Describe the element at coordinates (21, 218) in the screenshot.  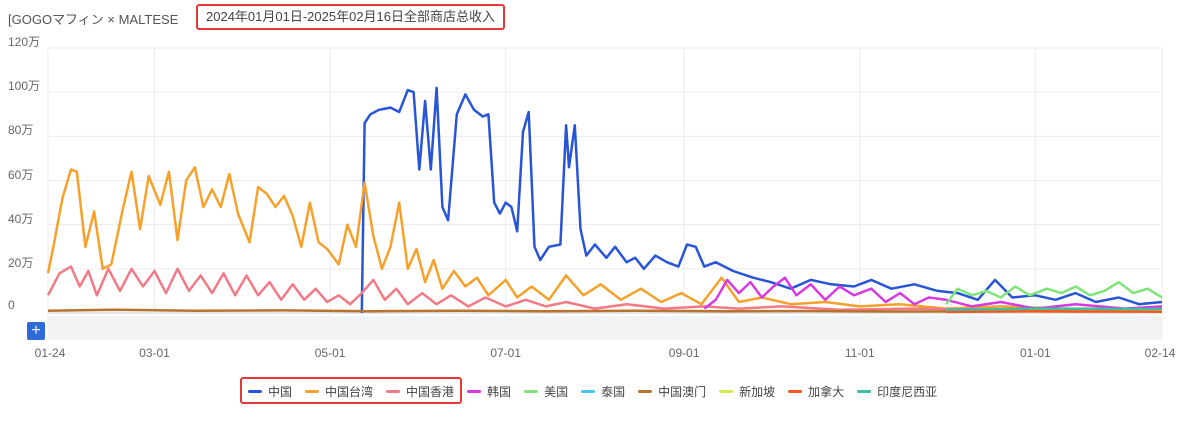
I see `y-tick-label: 40万` at that location.